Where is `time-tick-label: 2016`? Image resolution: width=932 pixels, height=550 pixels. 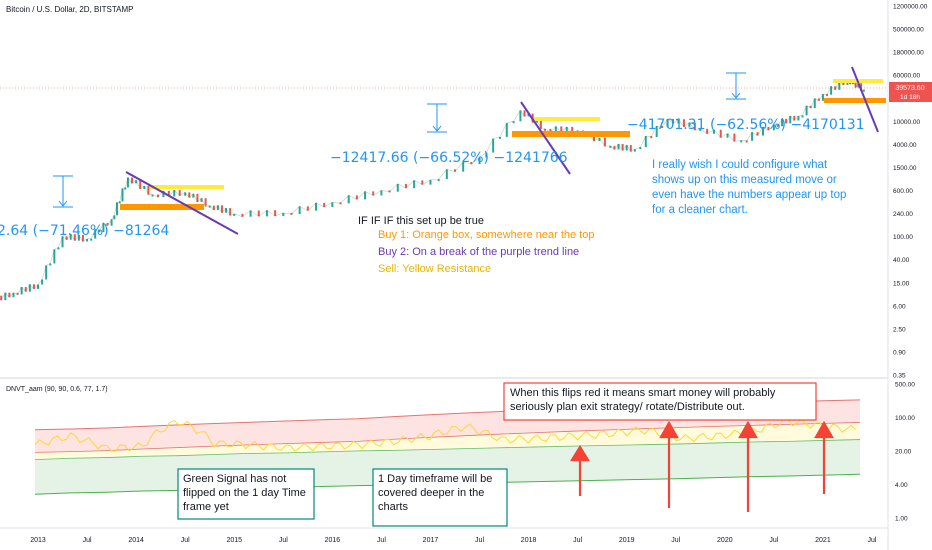
time-tick-label: 2016 is located at coordinates (333, 540).